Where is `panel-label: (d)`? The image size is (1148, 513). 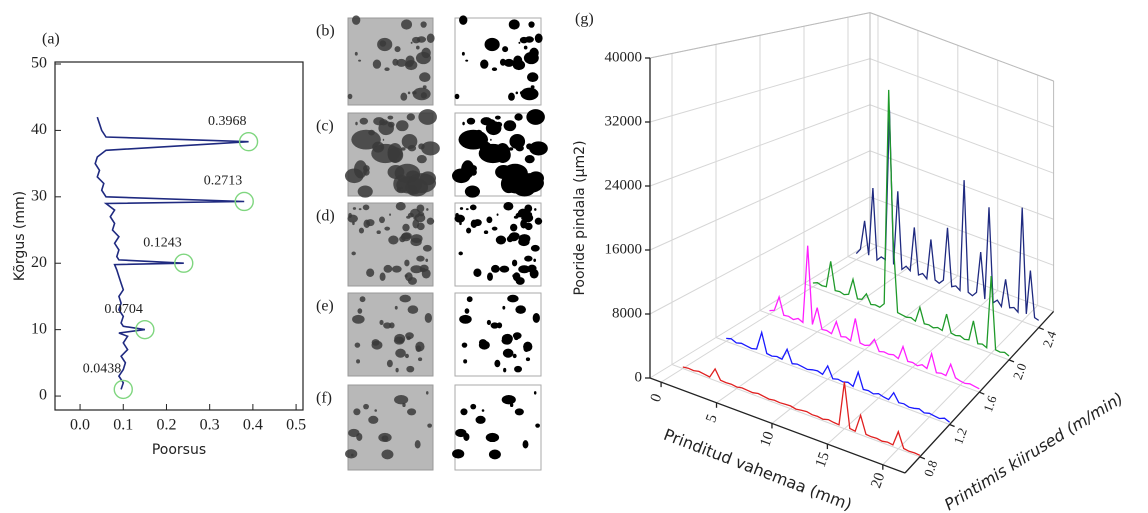
panel-label: (d) is located at coordinates (325, 216).